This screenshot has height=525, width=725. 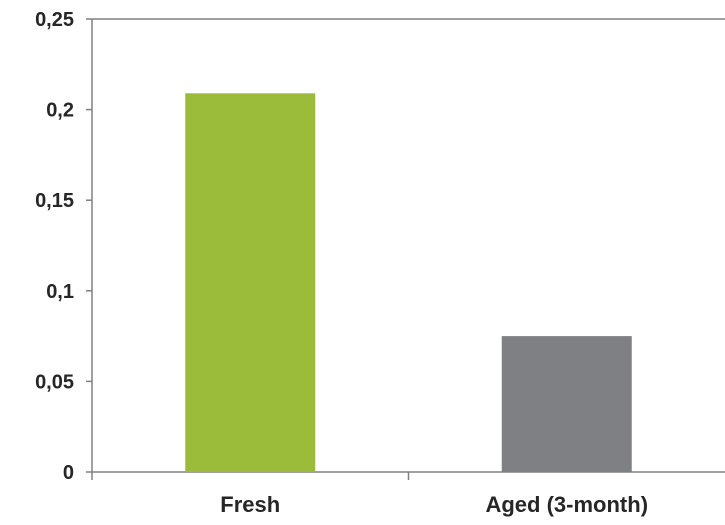 I want to click on bar-fresh, so click(x=250, y=283).